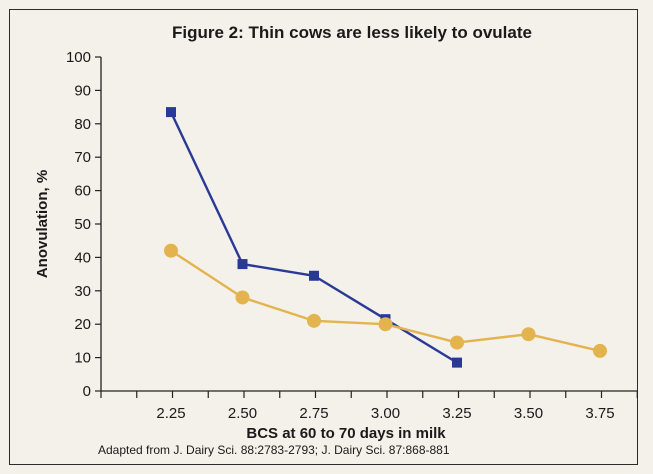 The image size is (653, 474). I want to click on y-tick-label: 70, so click(82, 157).